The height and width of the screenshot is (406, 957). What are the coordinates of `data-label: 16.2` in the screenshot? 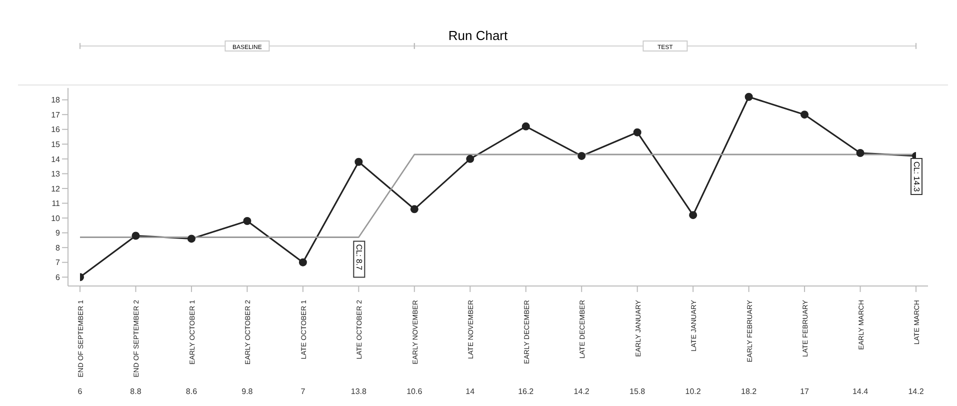 It's located at (526, 391).